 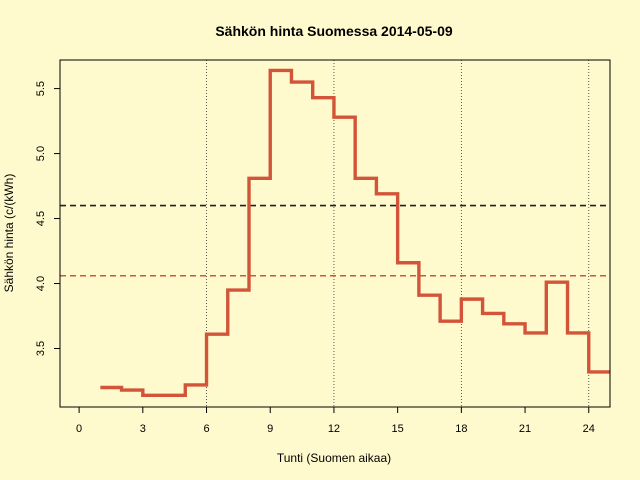 I want to click on x-tick-label: 24, so click(x=589, y=429).